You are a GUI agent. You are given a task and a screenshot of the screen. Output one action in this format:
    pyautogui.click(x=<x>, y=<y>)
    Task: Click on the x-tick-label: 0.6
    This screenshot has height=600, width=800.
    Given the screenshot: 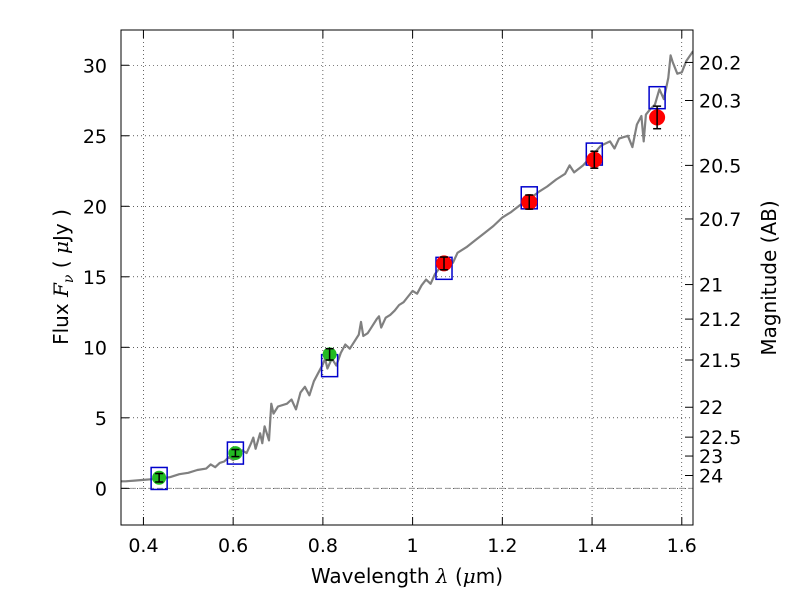 What is the action you would take?
    pyautogui.click(x=233, y=546)
    